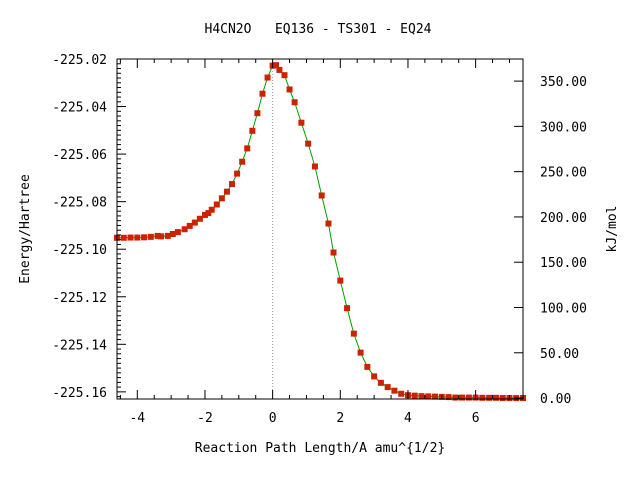 This screenshot has width=640, height=480. I want to click on y2-tick-label: 150.00, so click(563, 263).